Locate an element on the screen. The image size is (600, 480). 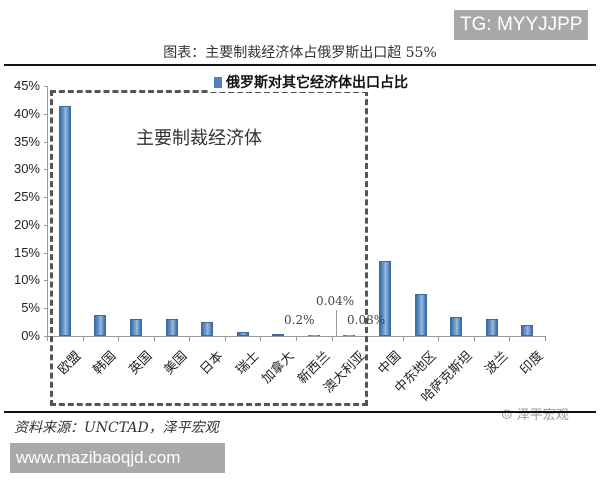
y-tick-label: 40% is located at coordinates (26, 113).